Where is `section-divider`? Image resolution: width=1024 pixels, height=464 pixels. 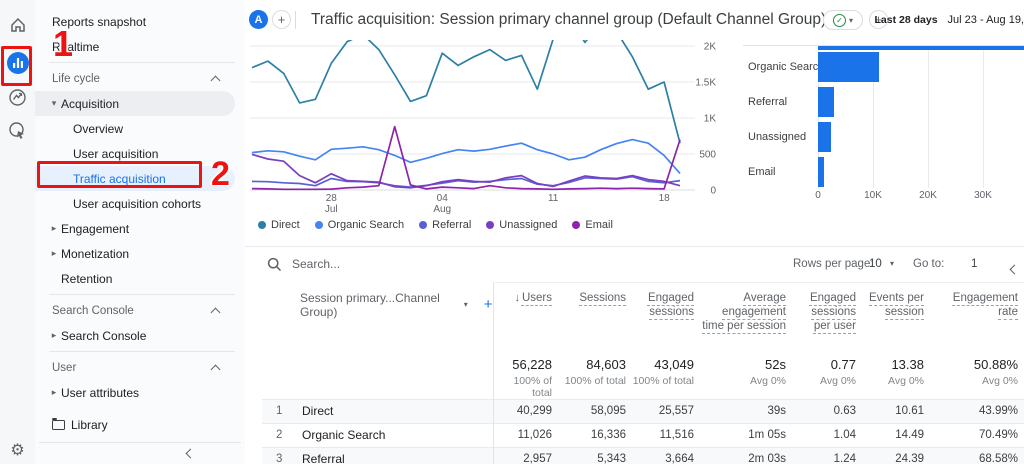
section-divider is located at coordinates (634, 246).